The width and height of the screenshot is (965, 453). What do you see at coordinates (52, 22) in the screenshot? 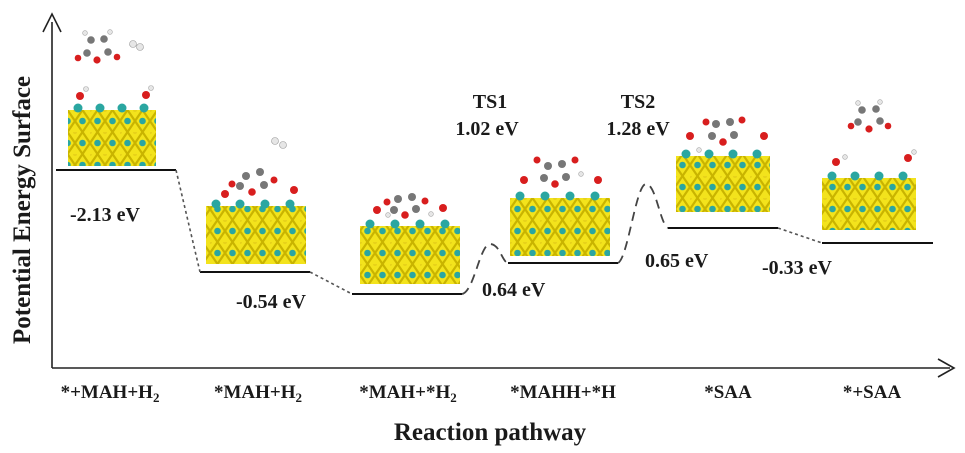
I see `y-axis-arrow` at bounding box center [52, 22].